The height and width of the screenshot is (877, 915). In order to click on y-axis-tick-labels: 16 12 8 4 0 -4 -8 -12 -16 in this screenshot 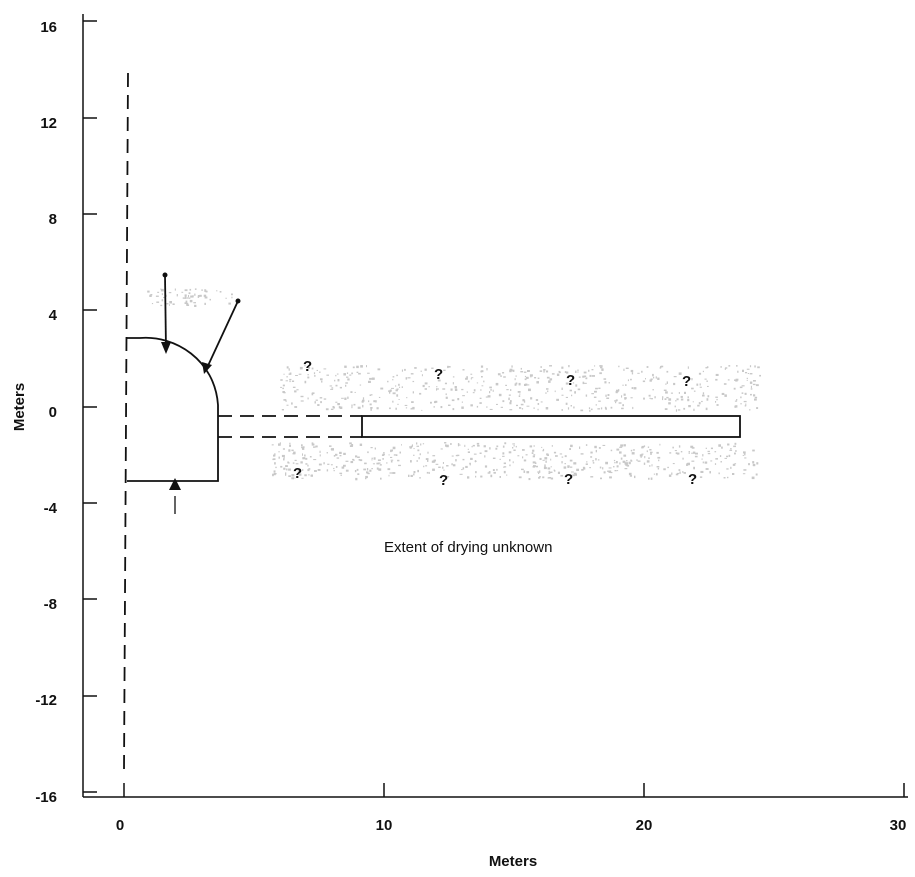, I will do `click(46, 412)`.